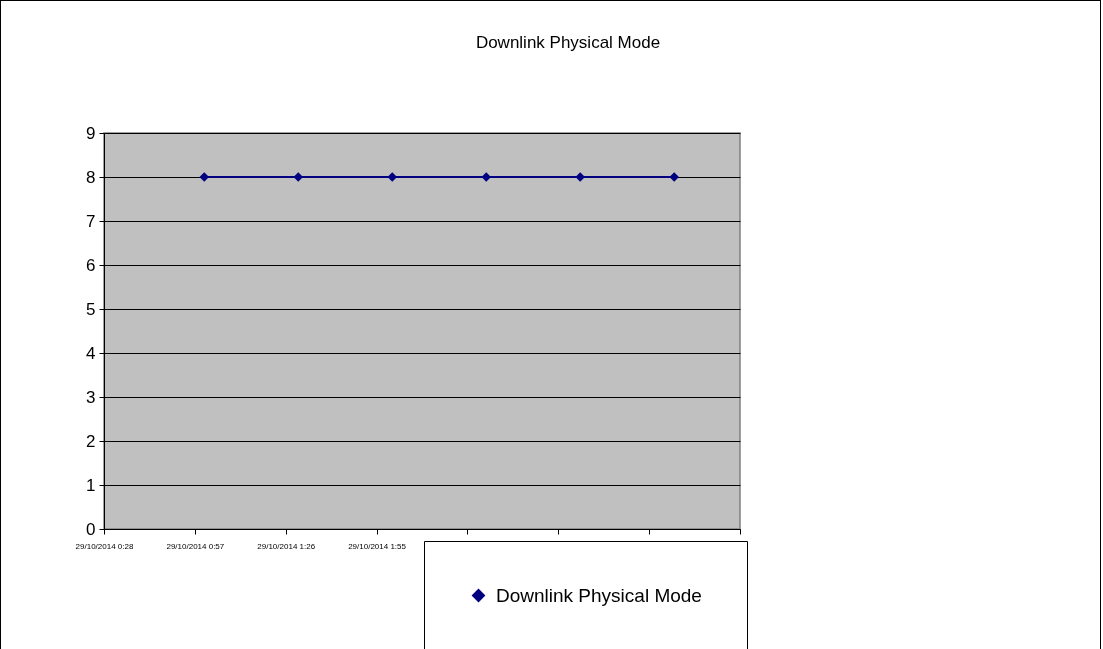  Describe the element at coordinates (599, 595) in the screenshot. I see `legend-label: Downlink Physical Mode` at that location.